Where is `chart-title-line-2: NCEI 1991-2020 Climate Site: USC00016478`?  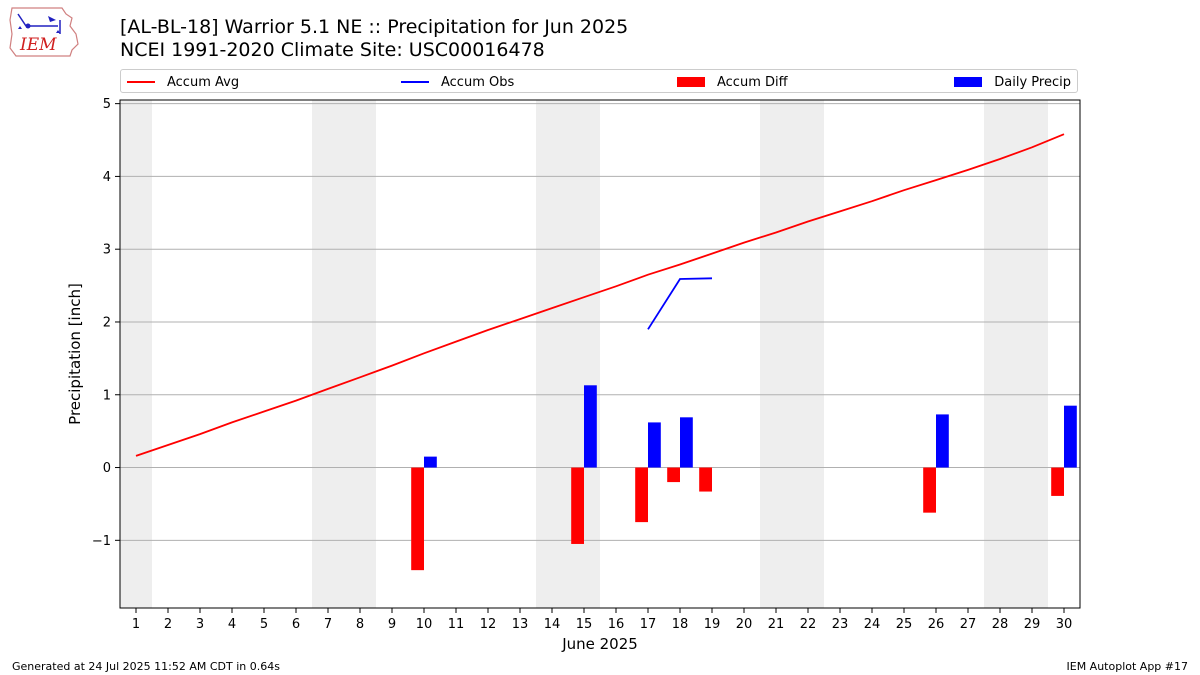 chart-title-line-2: NCEI 1991-2020 Climate Site: USC00016478 is located at coordinates (332, 50).